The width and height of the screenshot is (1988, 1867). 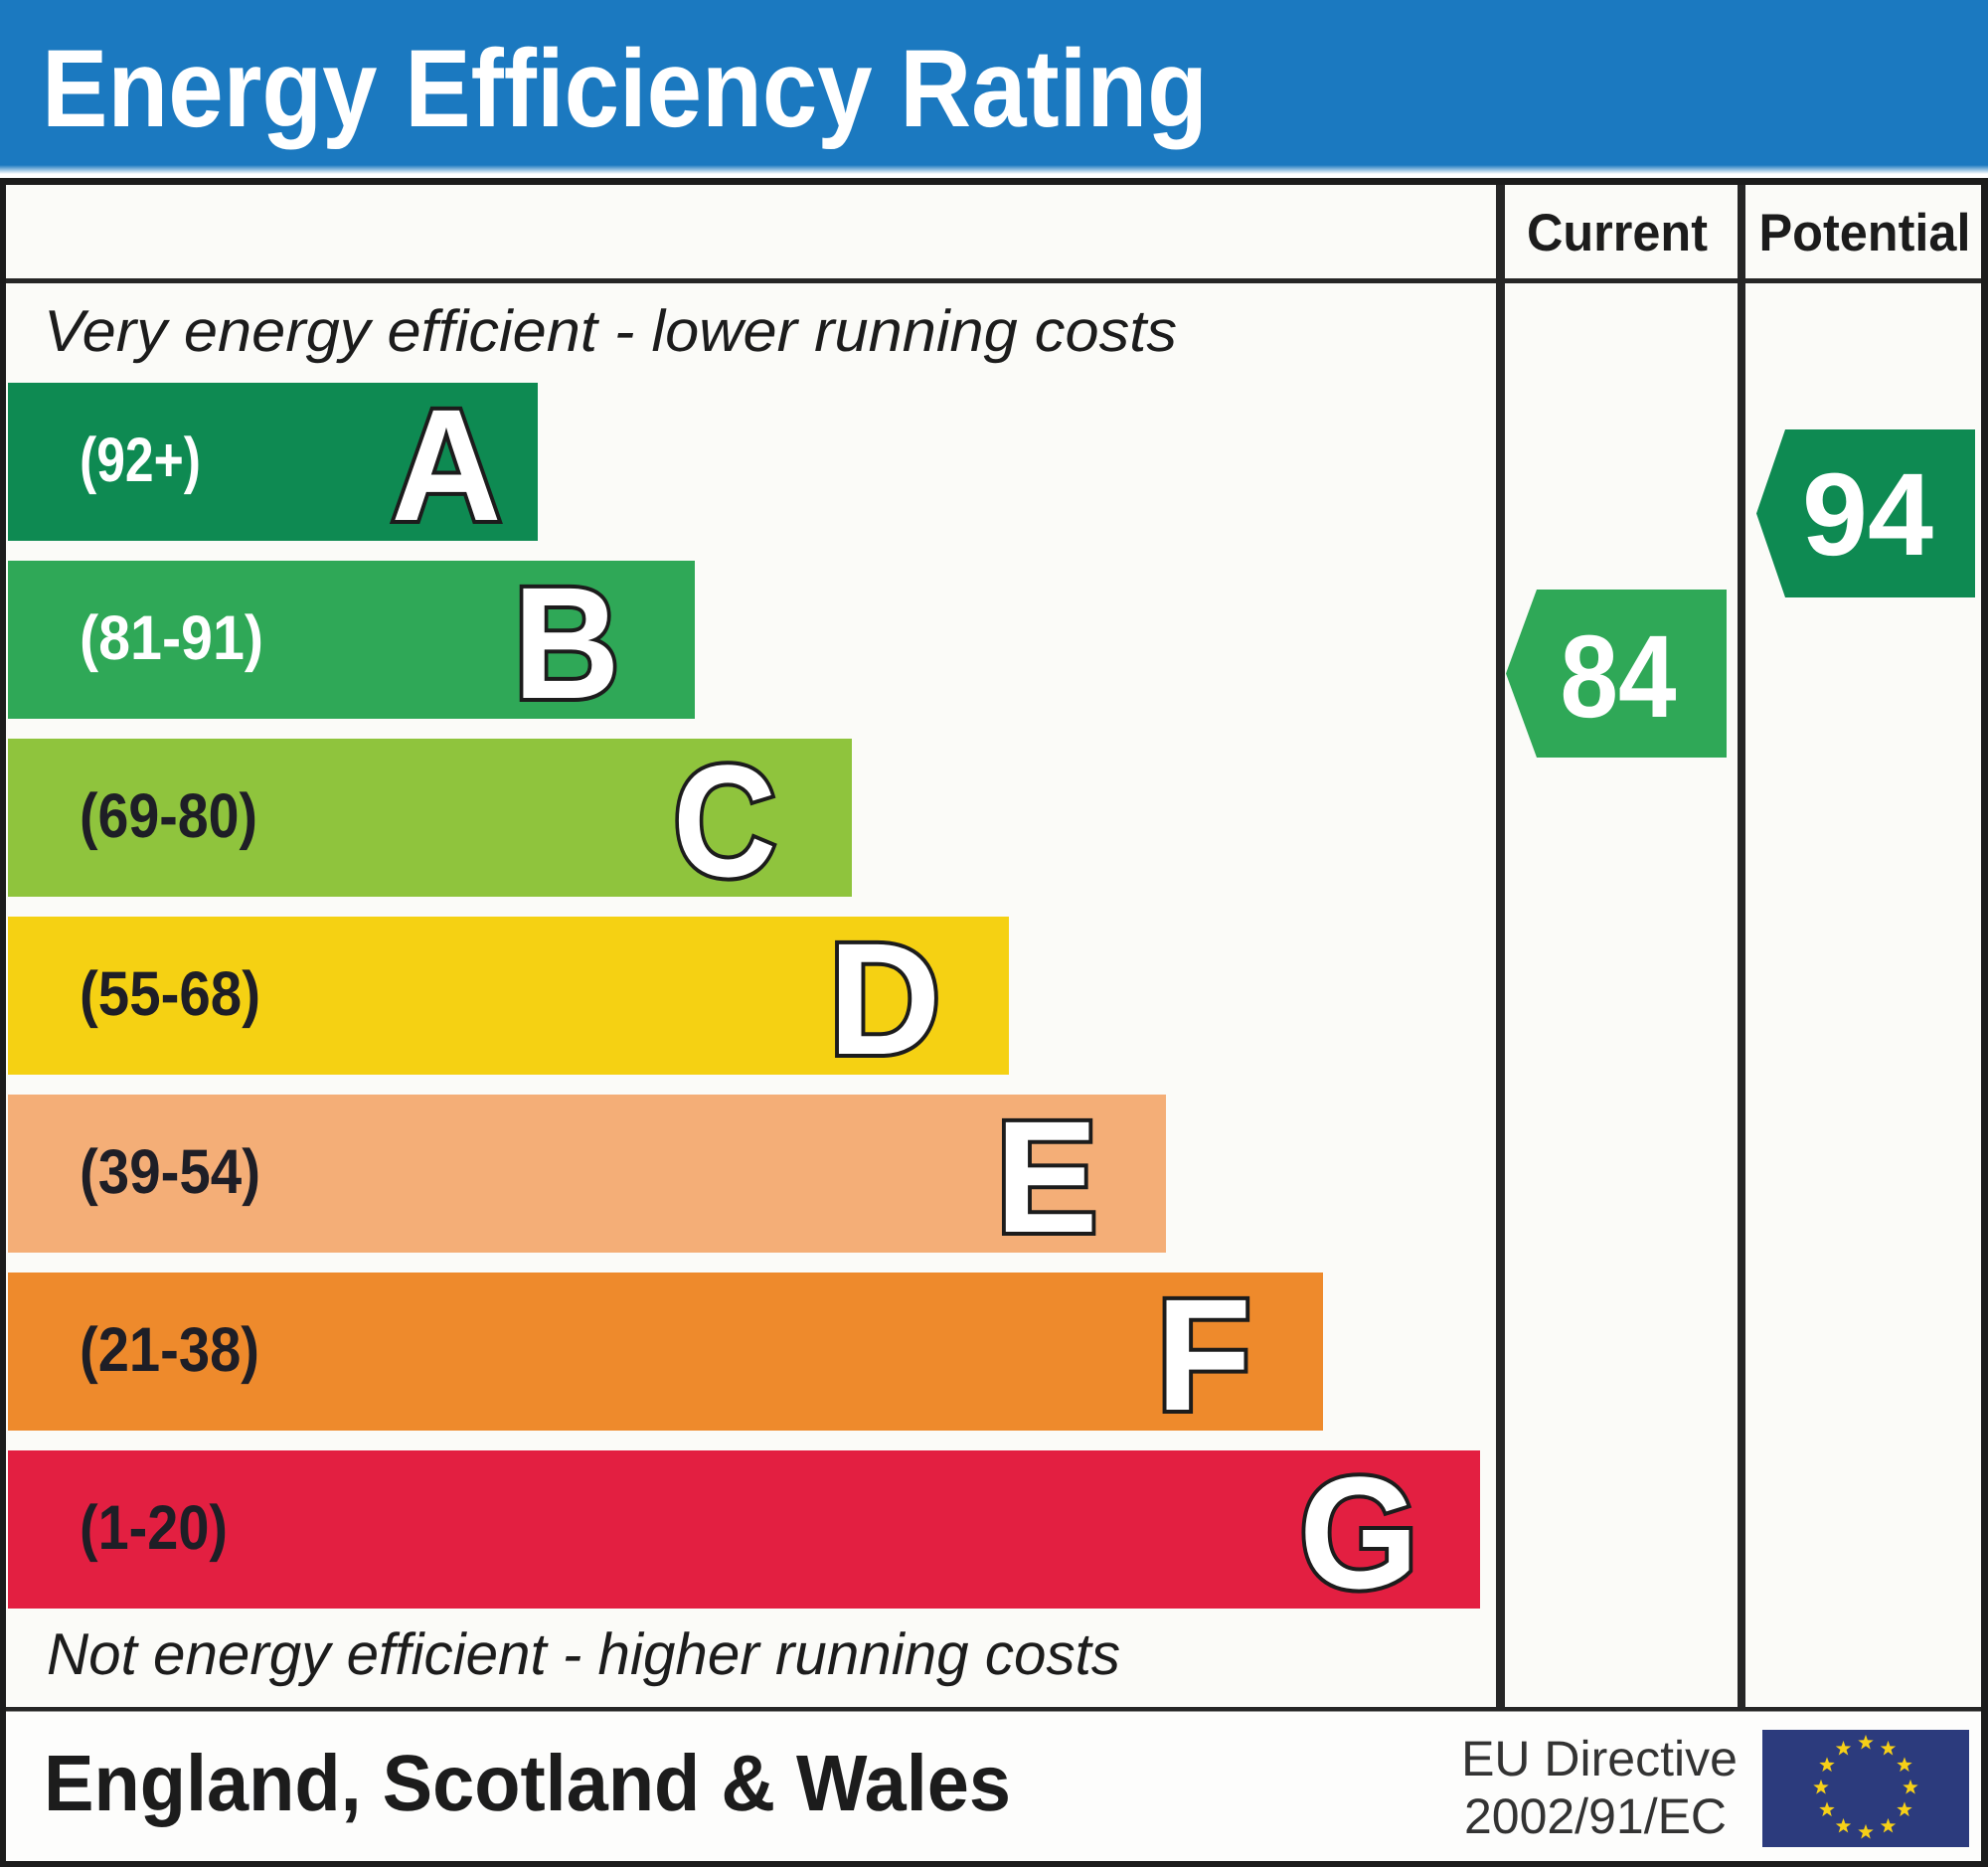 I want to click on svg-text: England, Scotland & Wales, so click(x=527, y=1783).